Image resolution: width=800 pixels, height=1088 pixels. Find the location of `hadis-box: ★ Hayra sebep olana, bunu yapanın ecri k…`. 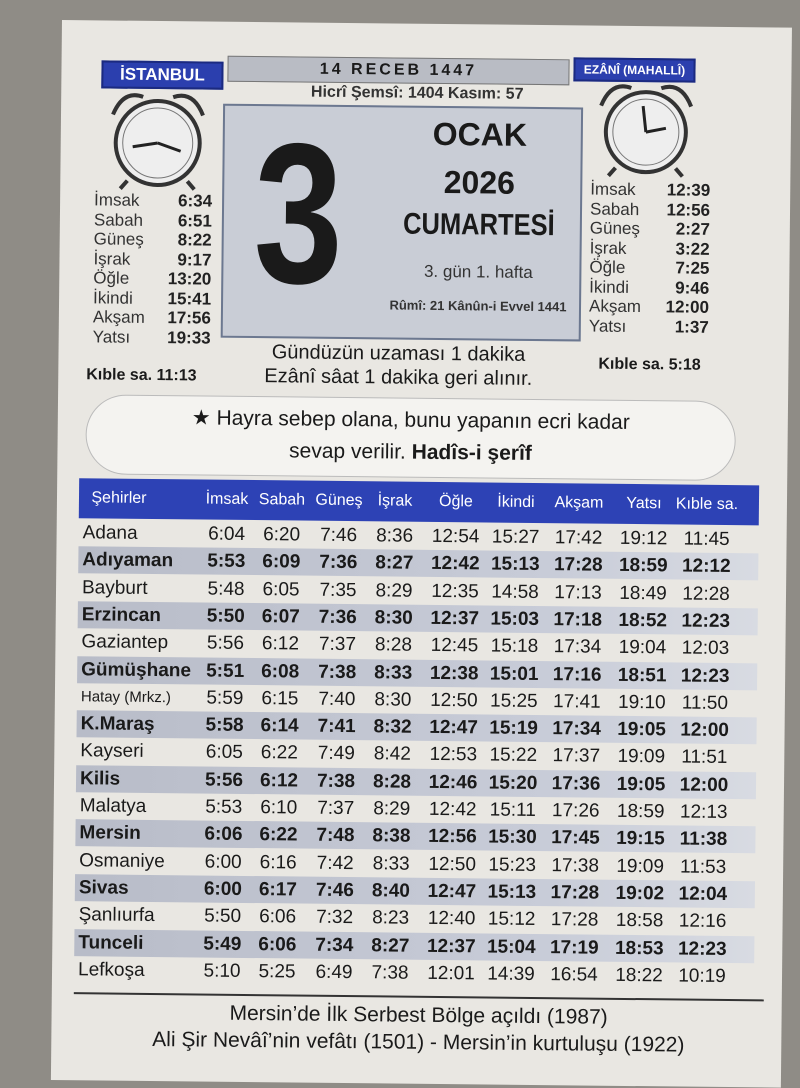

hadis-box: ★ Hayra sebep olana, bunu yapanın ecri k… is located at coordinates (411, 438).